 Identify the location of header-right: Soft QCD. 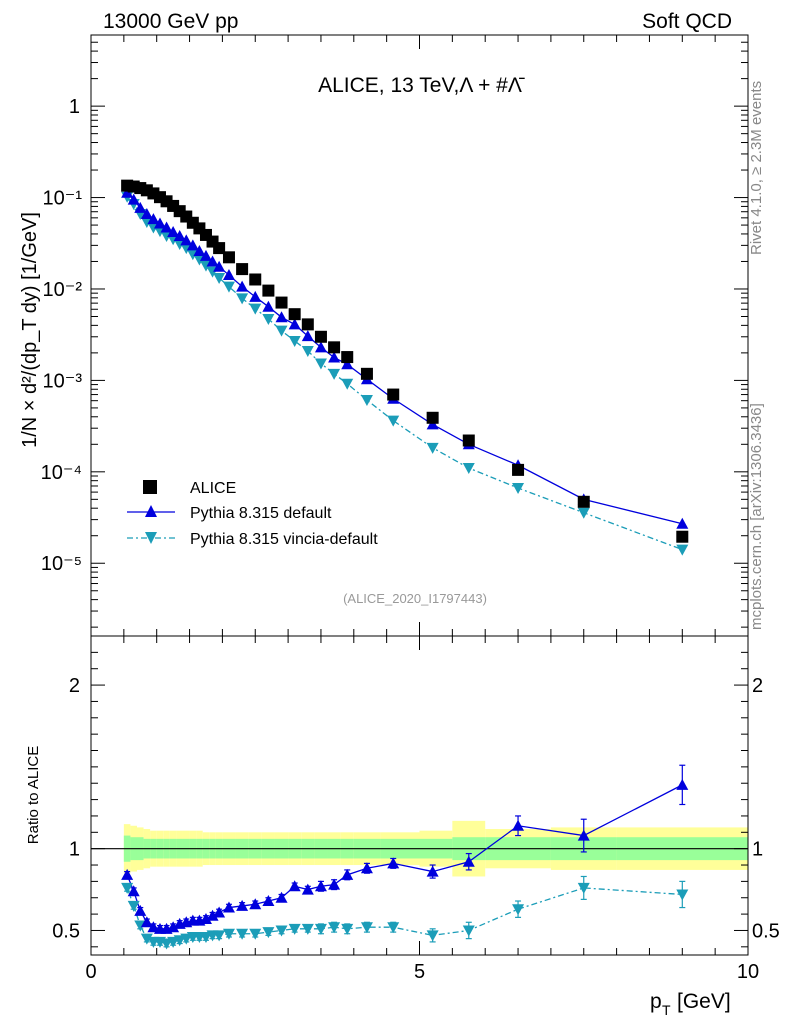
(687, 21).